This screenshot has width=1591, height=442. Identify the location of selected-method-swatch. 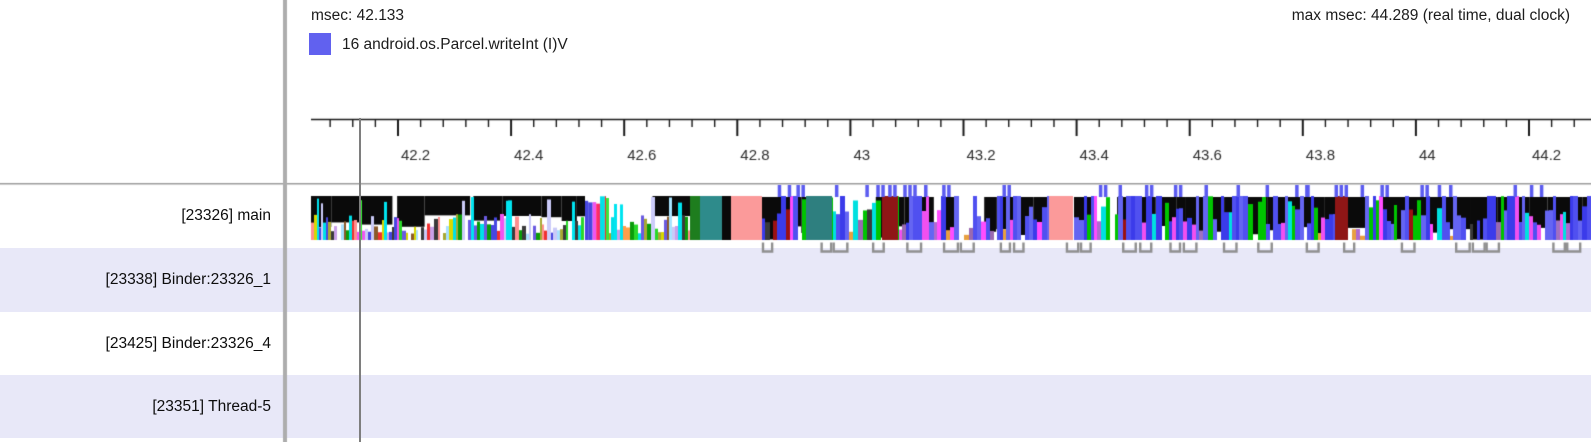
(320, 44).